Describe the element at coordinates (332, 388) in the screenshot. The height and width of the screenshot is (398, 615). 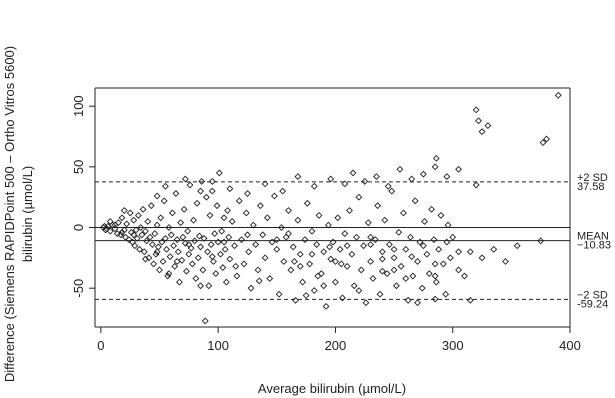
I see `x-axis-label: Average bilirubin (µmol/L)` at that location.